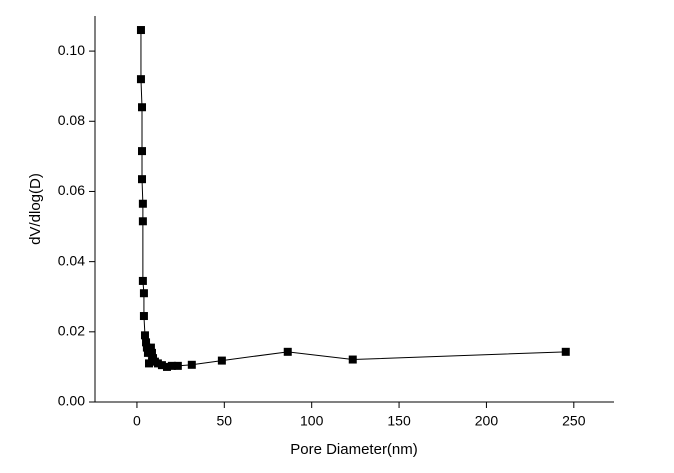  Describe the element at coordinates (71, 331) in the screenshot. I see `y-tick-label: 0.02` at that location.